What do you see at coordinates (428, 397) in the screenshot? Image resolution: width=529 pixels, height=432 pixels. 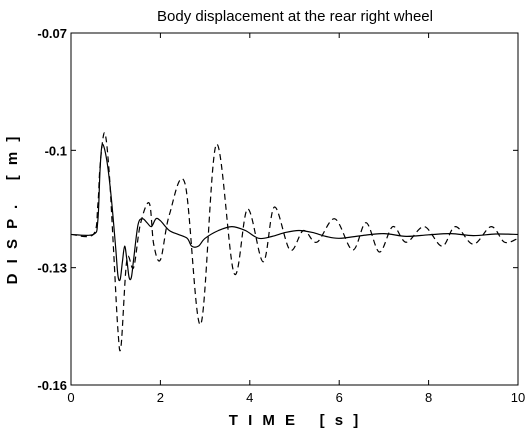 I see `x-tick-label: 8` at bounding box center [428, 397].